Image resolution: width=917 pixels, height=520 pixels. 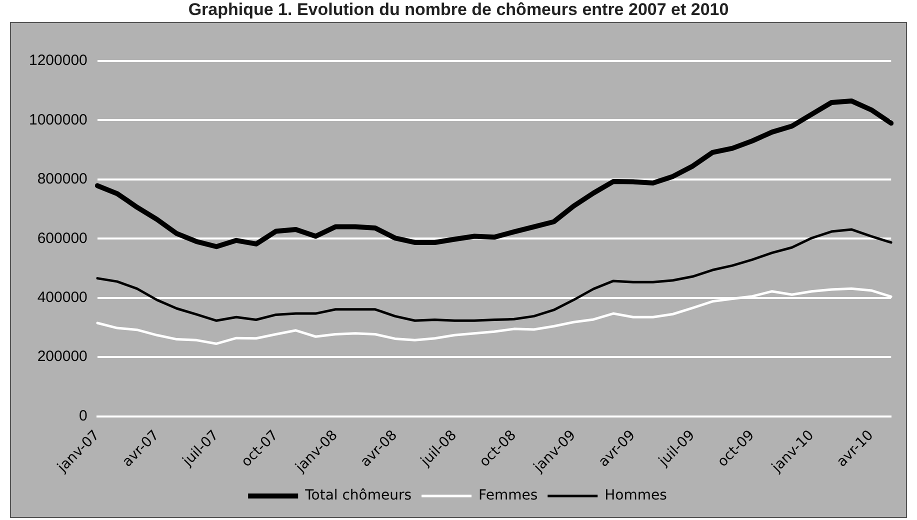 I want to click on y-tick-label: 1200000, so click(x=58, y=61).